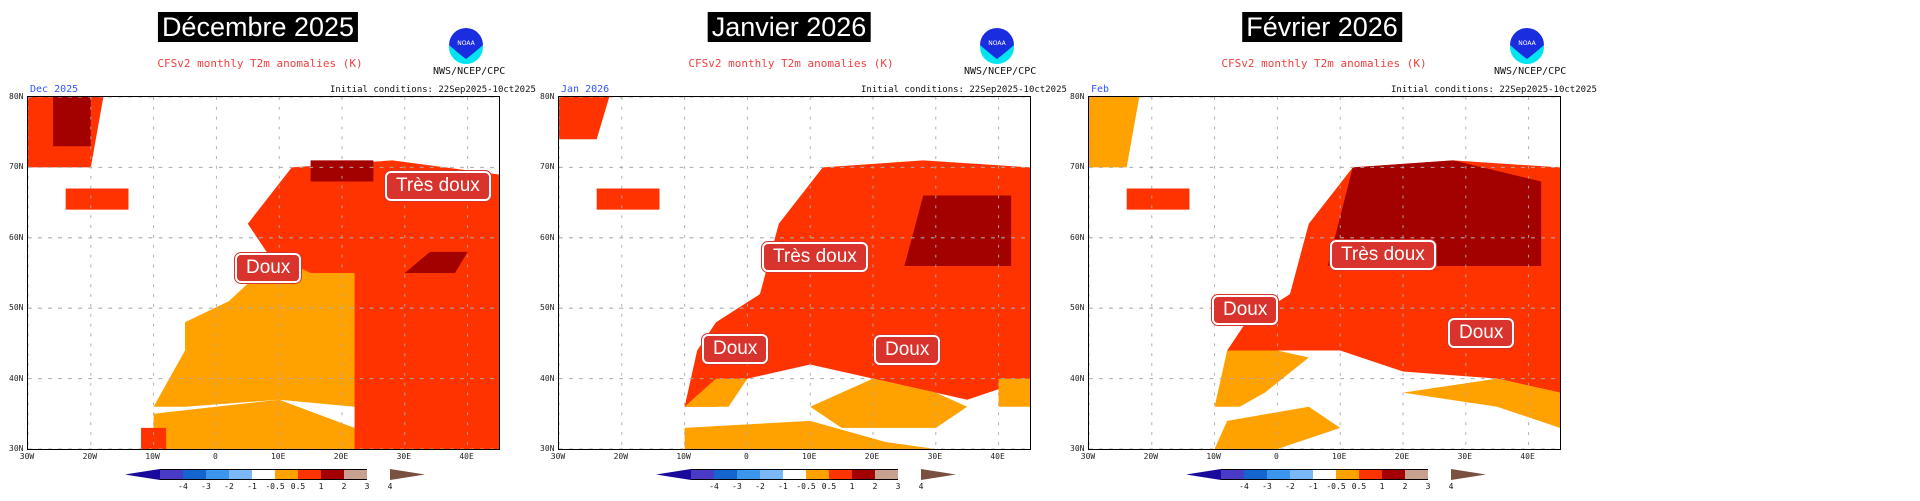 This screenshot has height=501, width=1920. Describe the element at coordinates (183, 486) in the screenshot. I see `colorbar-tick: -4` at that location.